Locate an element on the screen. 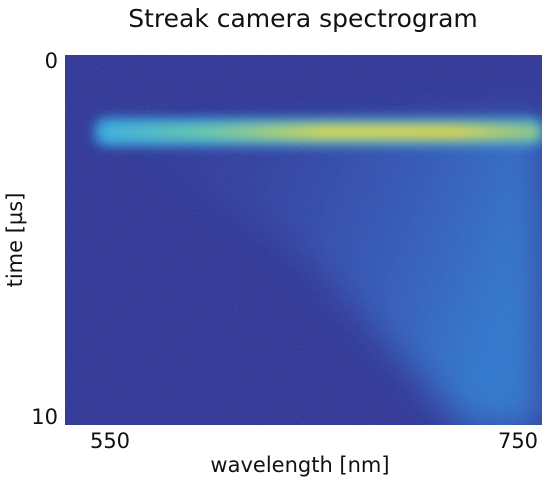 This screenshot has width=542, height=482. x-tick-label: 750 is located at coordinates (518, 441).